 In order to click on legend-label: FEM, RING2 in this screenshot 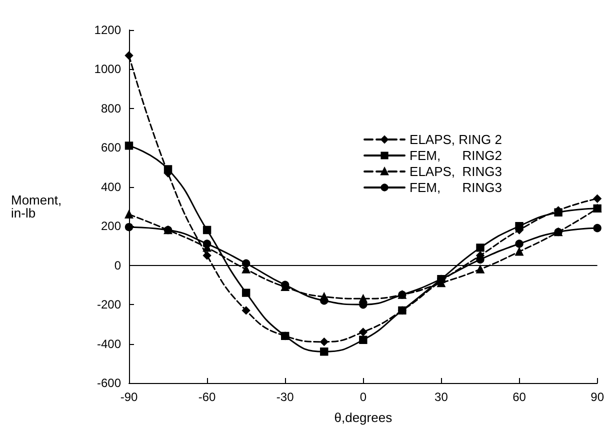, I will do `click(456, 155)`.